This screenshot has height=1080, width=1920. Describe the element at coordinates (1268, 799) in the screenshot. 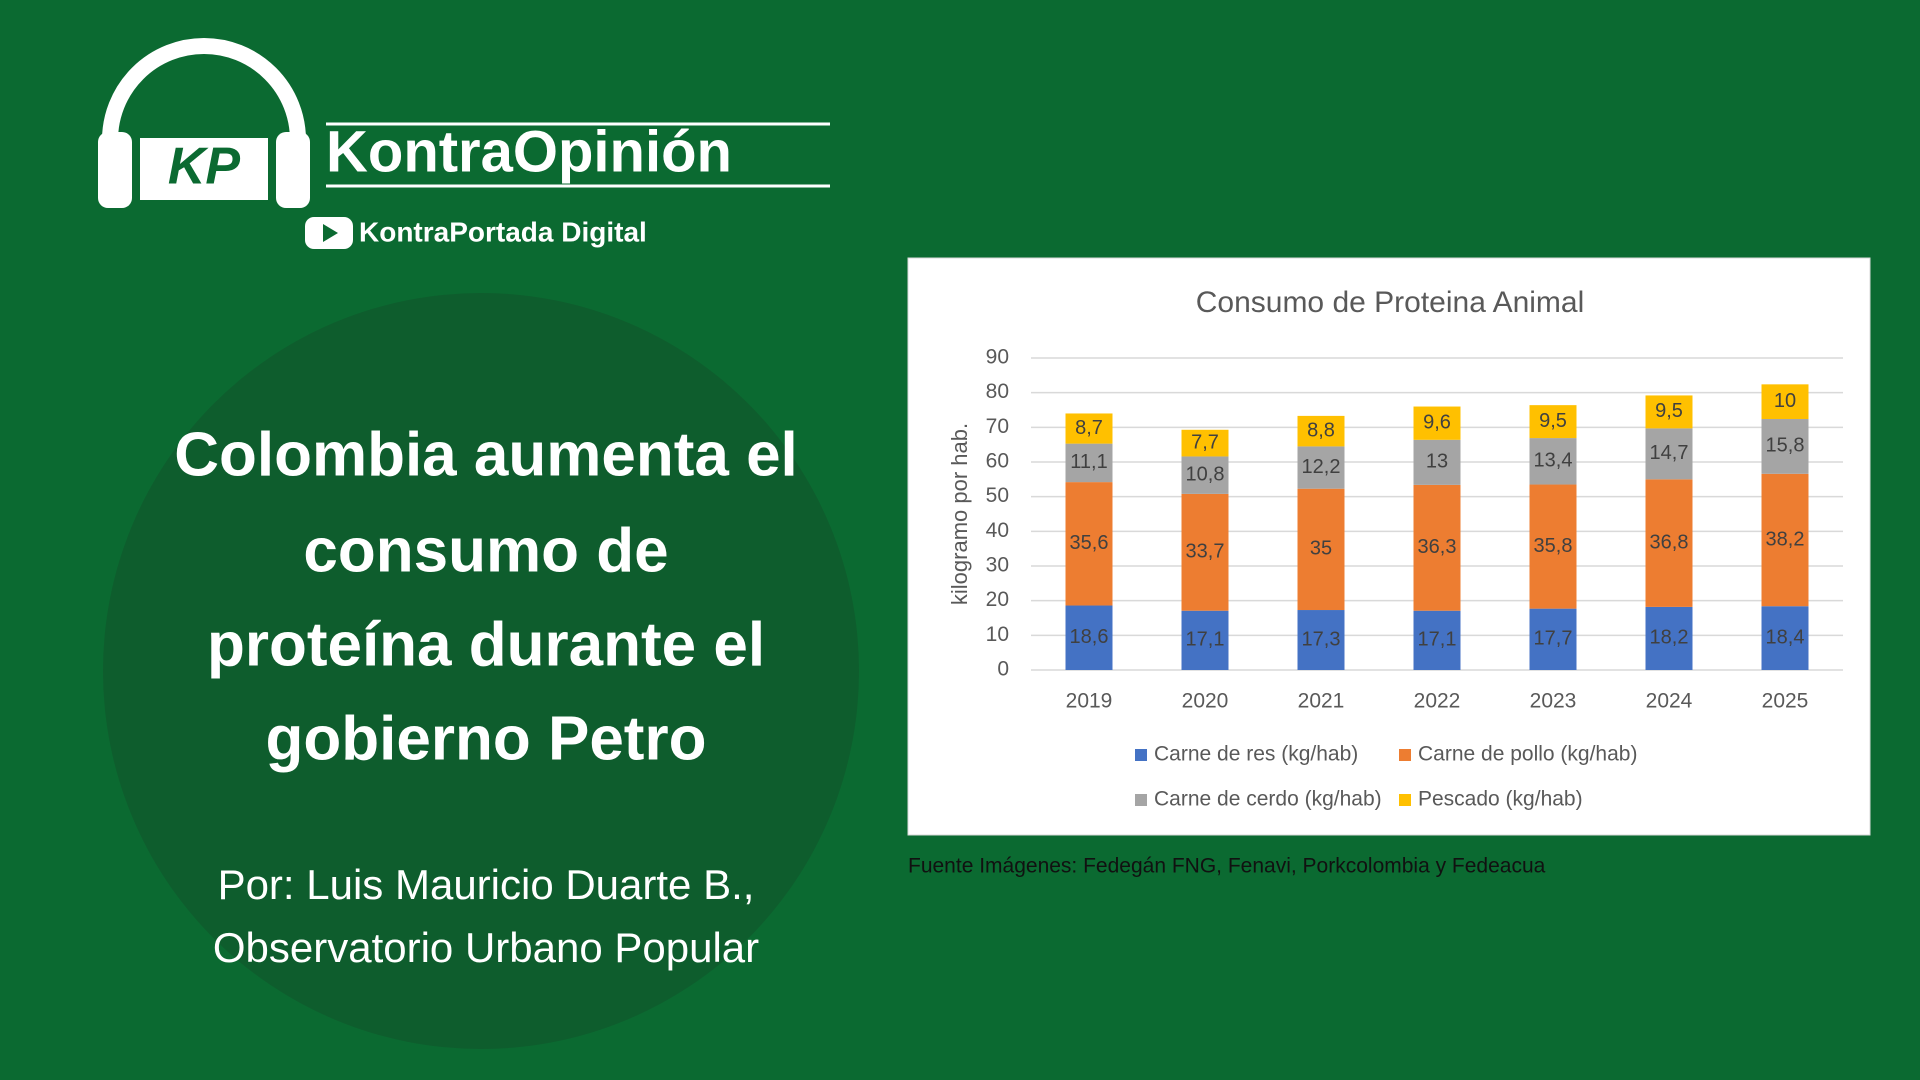

I see `legend-label: Carne de cerdo (kg/hab)` at that location.